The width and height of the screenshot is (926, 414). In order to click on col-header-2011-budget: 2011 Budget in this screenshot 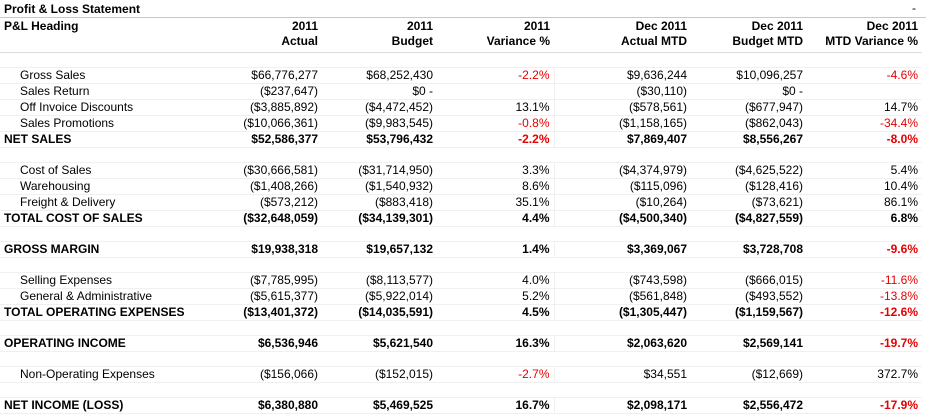, I will do `click(412, 33)`.